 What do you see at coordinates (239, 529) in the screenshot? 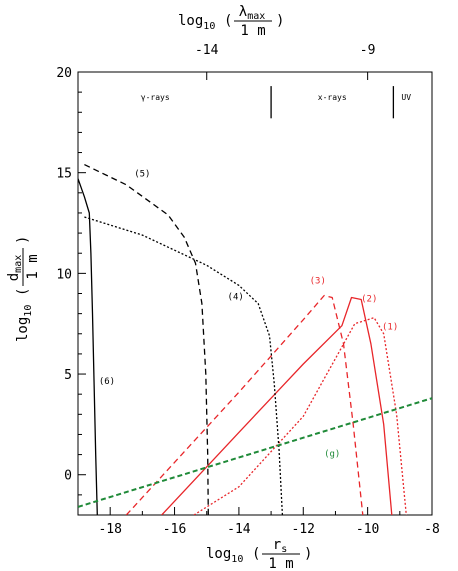
I see `x-tick-label: -14` at bounding box center [239, 529].